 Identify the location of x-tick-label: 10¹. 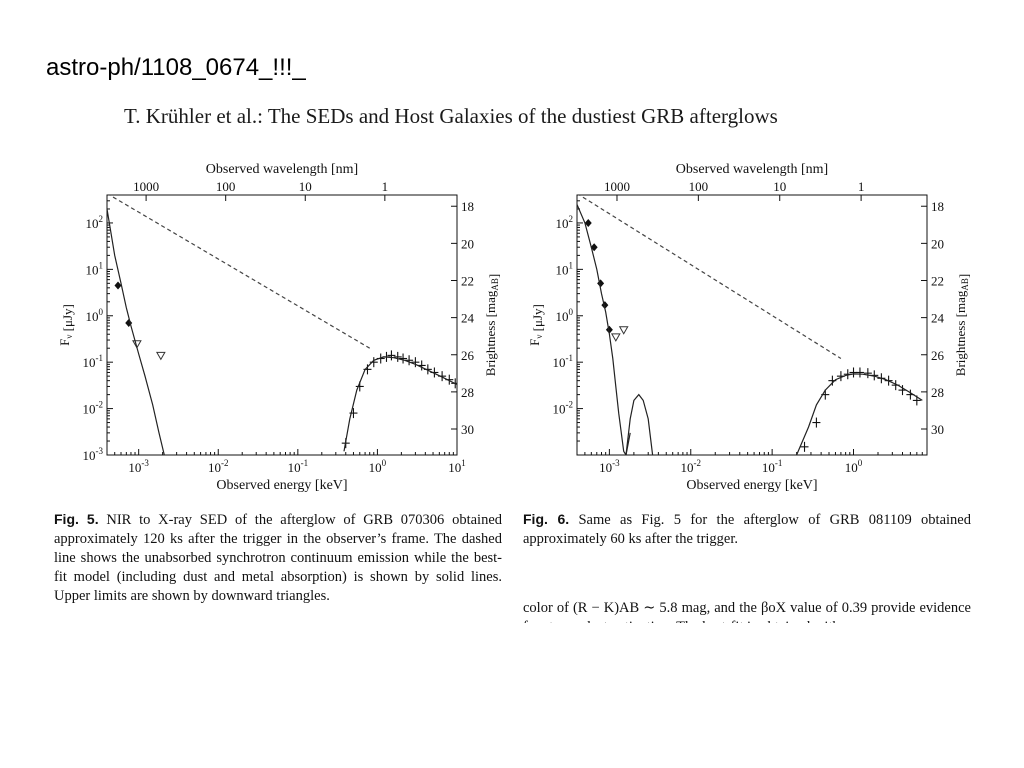
(457, 466).